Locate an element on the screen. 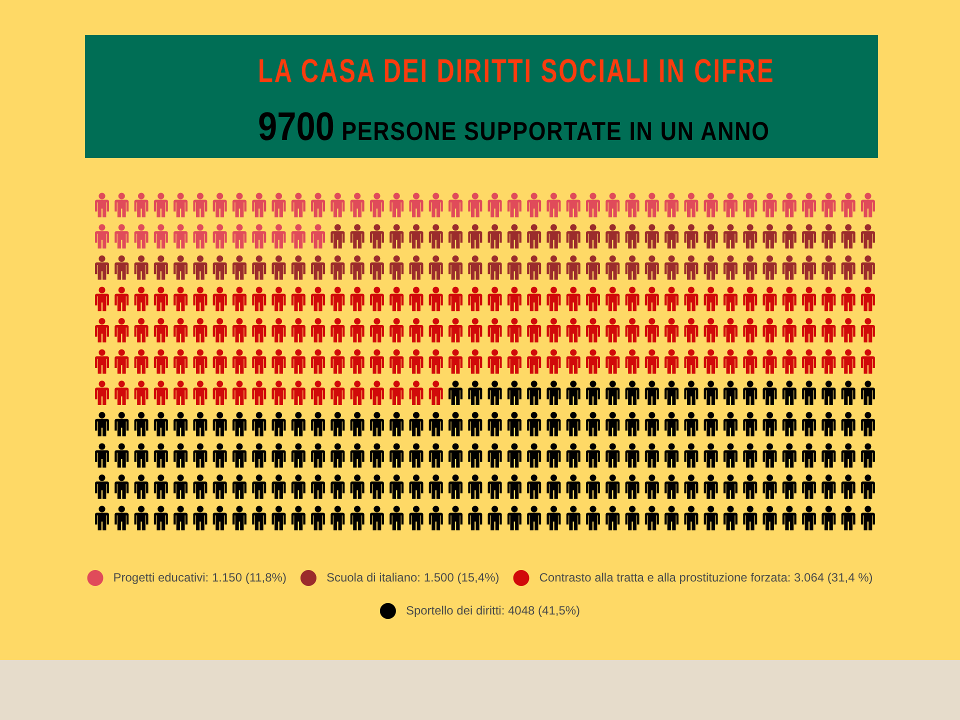 This screenshot has height=720, width=960. data-label: 1.150 (11,8%) is located at coordinates (249, 577).